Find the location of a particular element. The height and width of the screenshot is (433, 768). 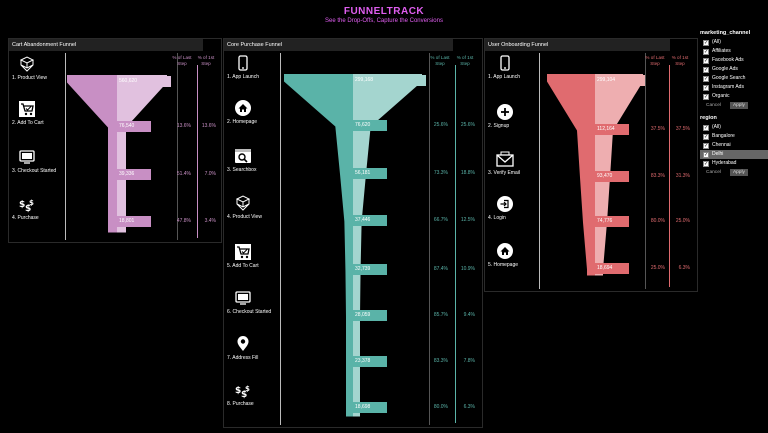

funnel-divider is located at coordinates (177, 146).